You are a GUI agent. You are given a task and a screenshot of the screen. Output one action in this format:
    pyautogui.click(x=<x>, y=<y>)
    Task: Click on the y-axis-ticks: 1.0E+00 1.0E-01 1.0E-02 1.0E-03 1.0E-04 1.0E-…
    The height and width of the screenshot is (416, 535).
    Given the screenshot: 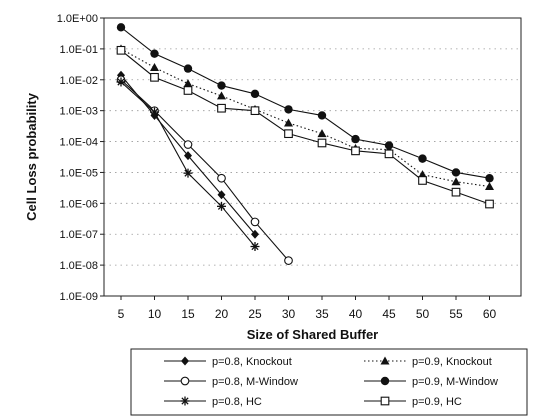 What is the action you would take?
    pyautogui.click(x=80, y=158)
    